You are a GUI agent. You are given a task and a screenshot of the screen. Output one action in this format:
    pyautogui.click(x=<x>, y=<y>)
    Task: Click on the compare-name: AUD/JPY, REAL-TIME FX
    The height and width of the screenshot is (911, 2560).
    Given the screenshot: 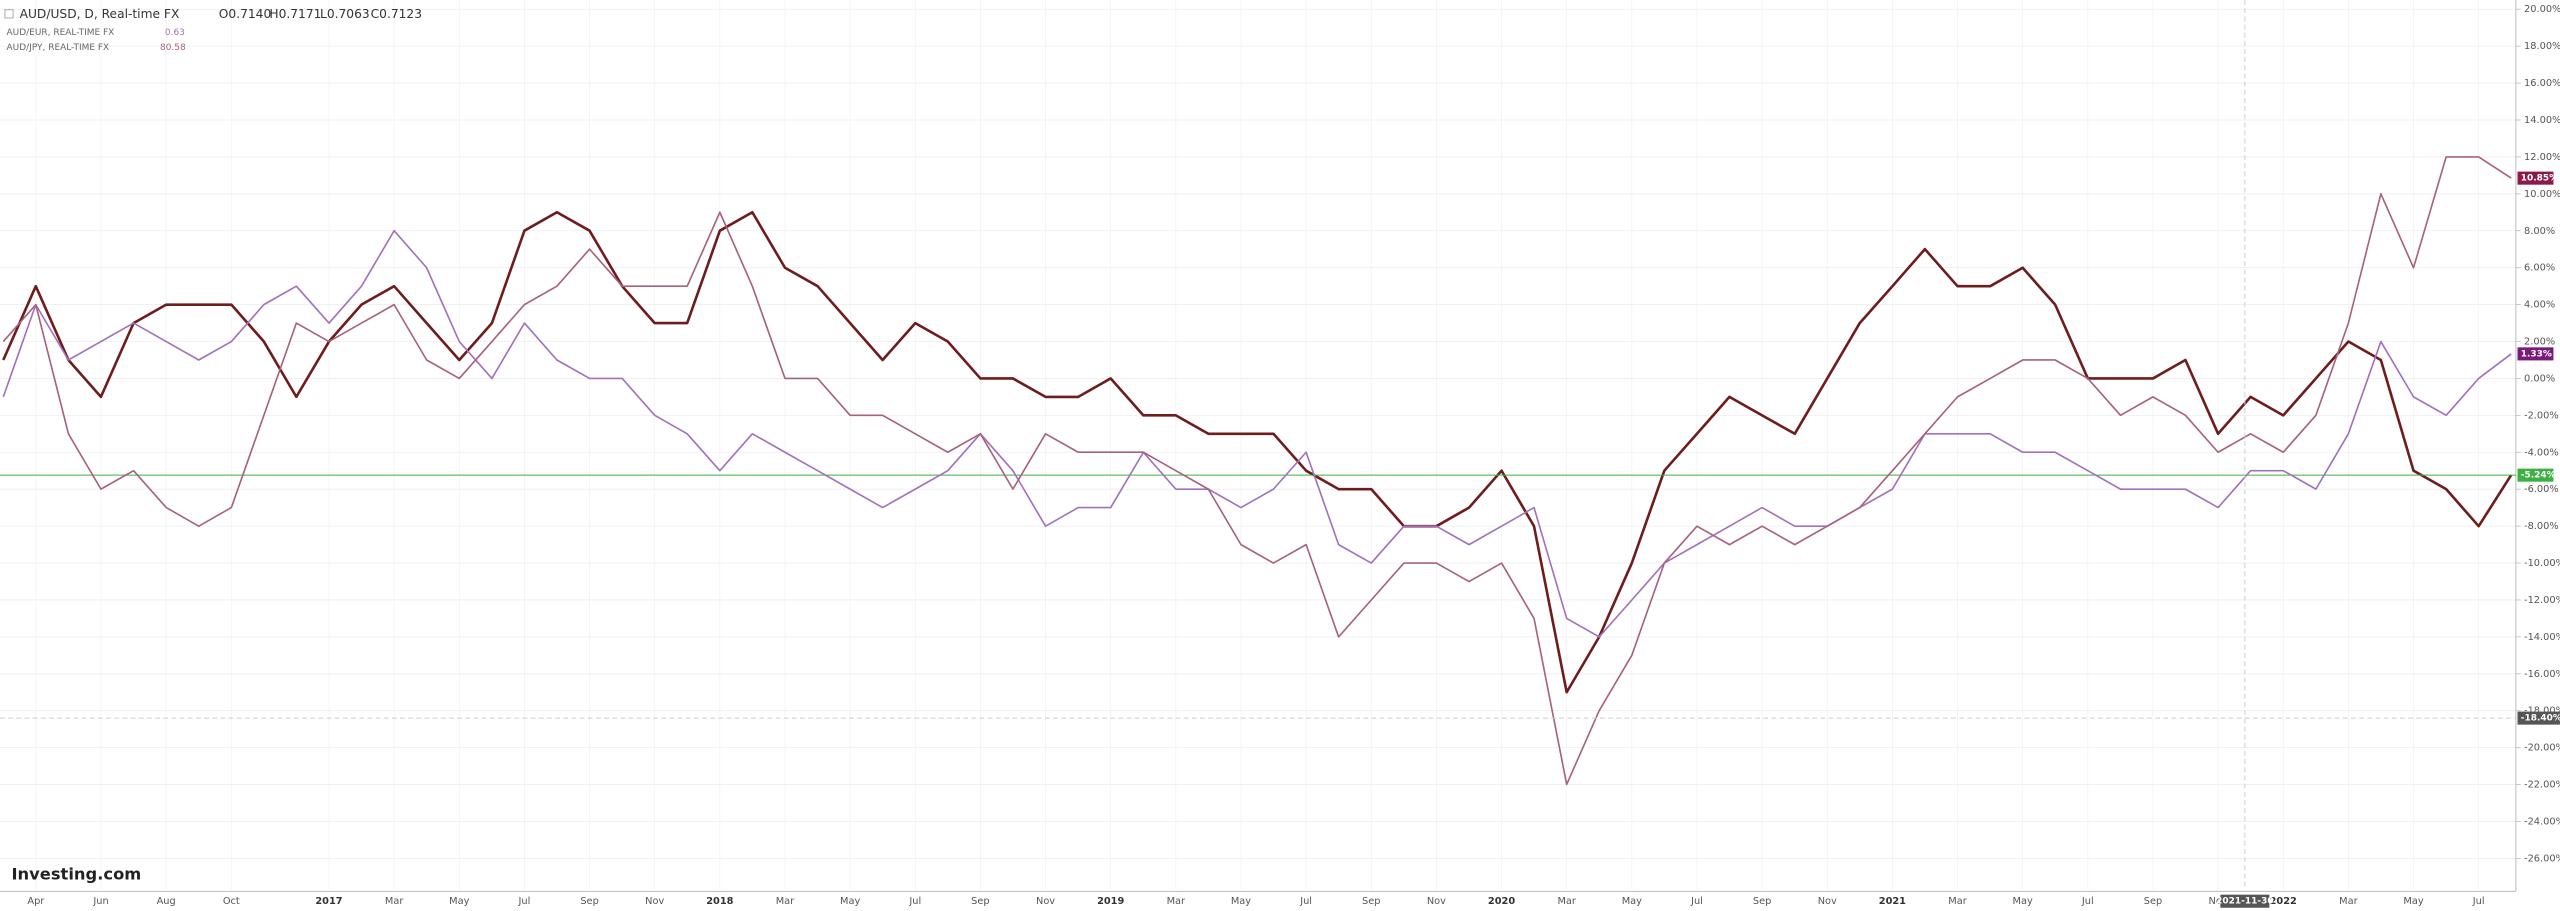 What is the action you would take?
    pyautogui.click(x=58, y=48)
    